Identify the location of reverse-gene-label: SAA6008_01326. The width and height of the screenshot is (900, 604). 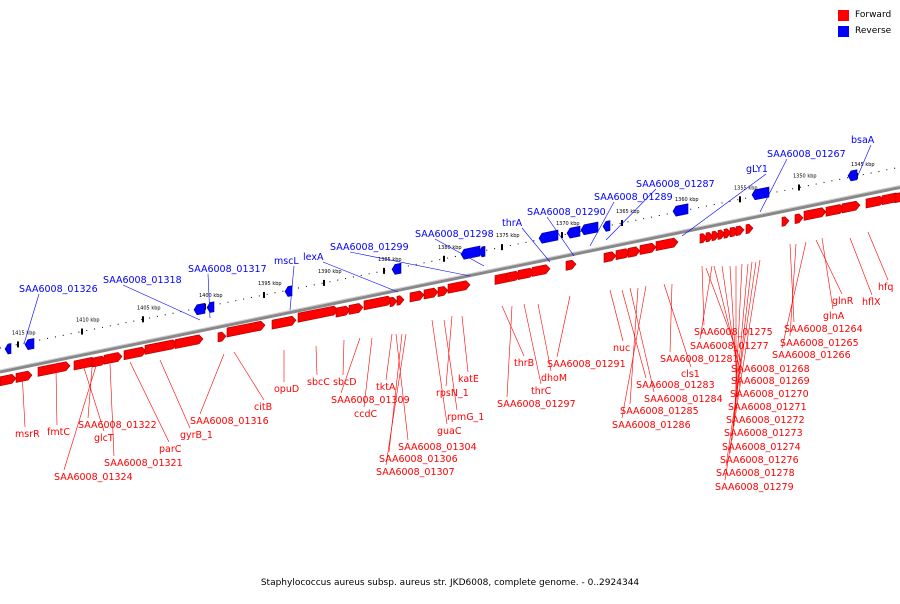
(58, 289).